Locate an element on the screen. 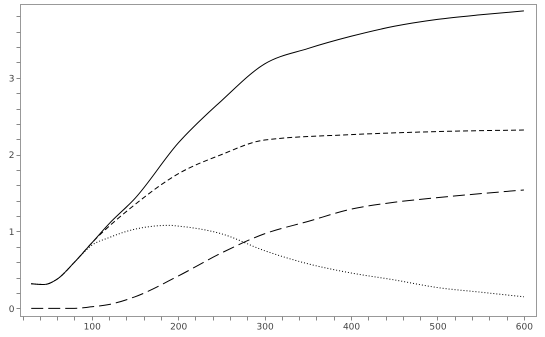 Image resolution: width=545 pixels, height=337 pixels. x-tick-label: 100 is located at coordinates (93, 327).